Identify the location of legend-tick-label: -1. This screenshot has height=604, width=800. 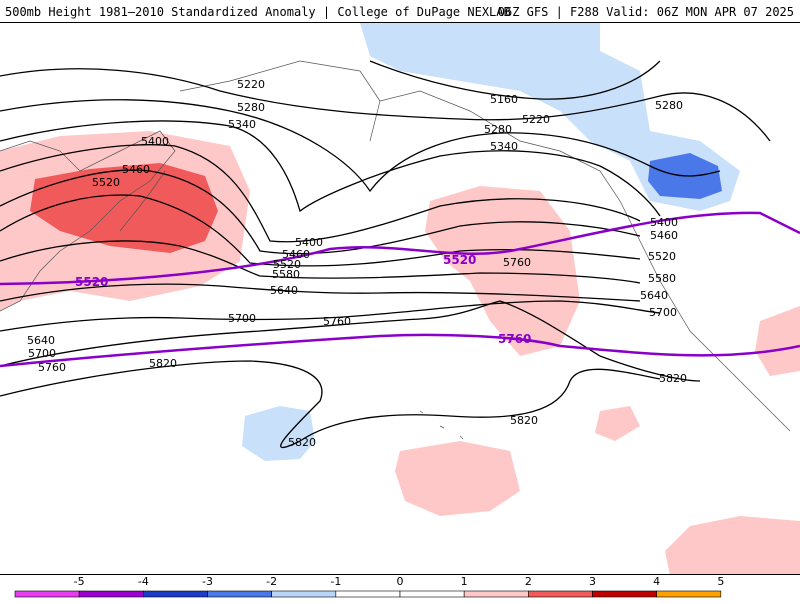
(335, 581).